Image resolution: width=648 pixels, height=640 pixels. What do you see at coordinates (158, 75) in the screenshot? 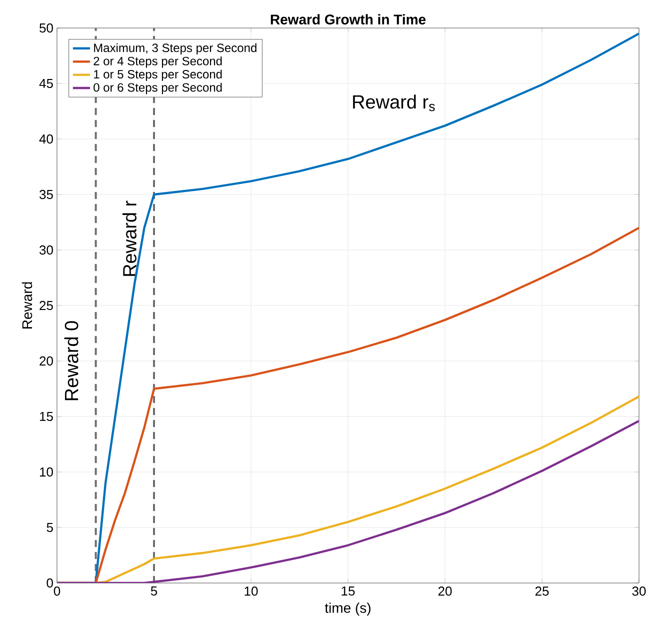
I see `legend-label: 1 or 5 Steps per Second` at bounding box center [158, 75].